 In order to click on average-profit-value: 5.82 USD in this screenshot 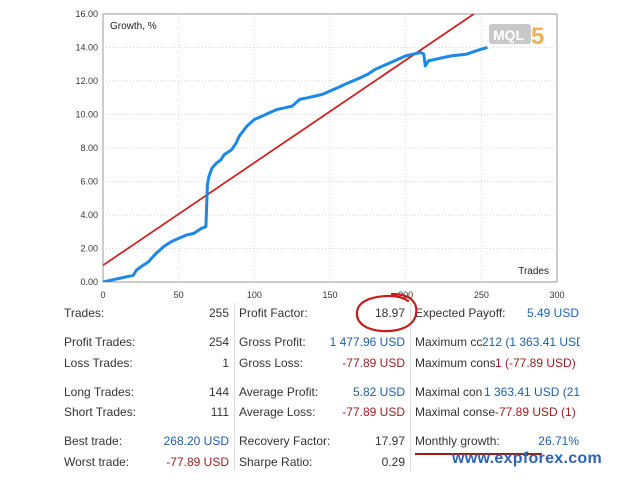, I will do `click(378, 392)`.